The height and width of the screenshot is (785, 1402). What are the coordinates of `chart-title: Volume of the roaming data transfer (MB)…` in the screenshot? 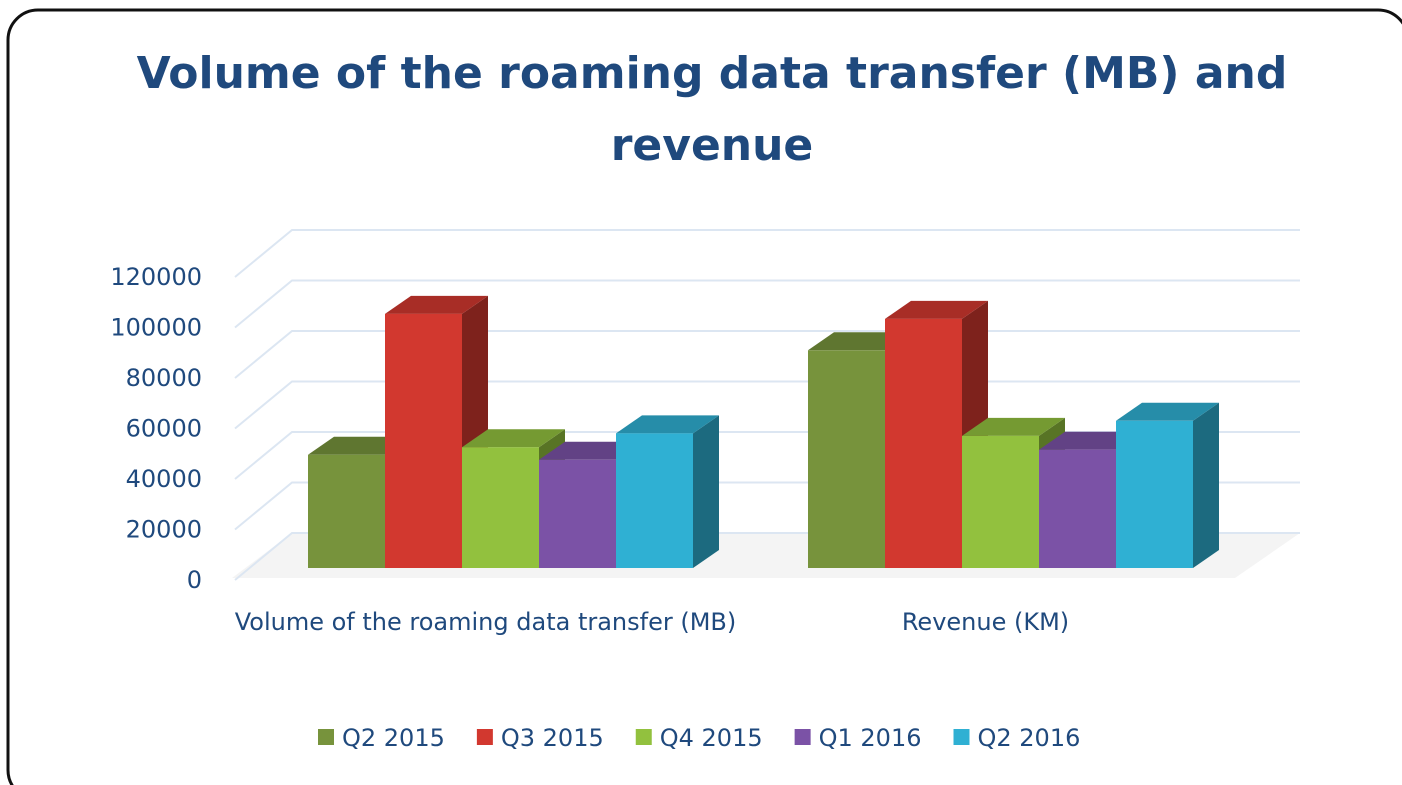 It's located at (712, 109).